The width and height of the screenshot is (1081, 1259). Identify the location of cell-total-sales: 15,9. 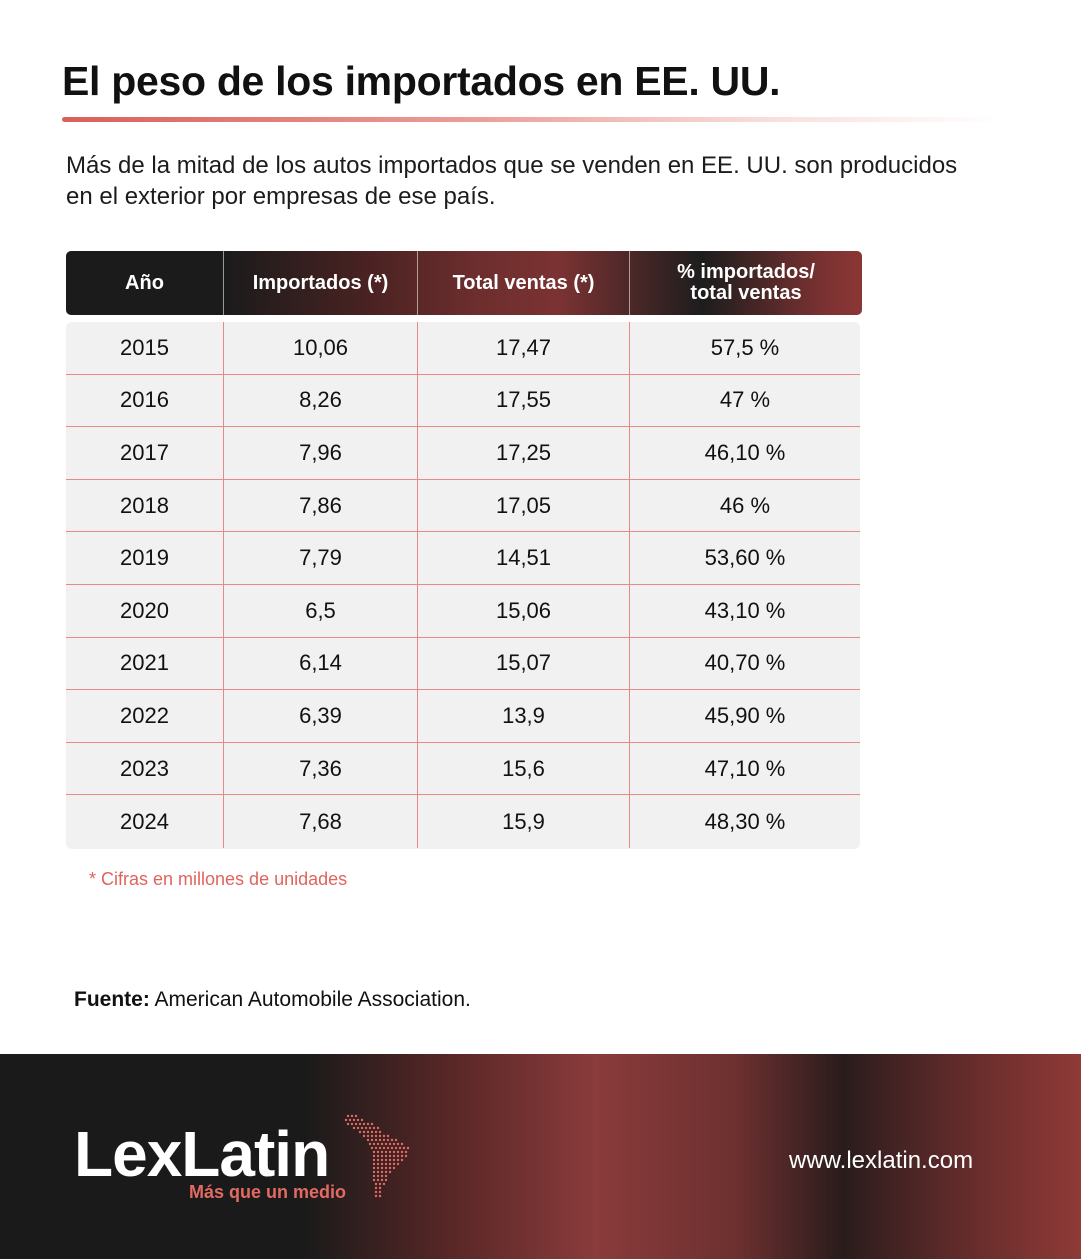
(524, 821).